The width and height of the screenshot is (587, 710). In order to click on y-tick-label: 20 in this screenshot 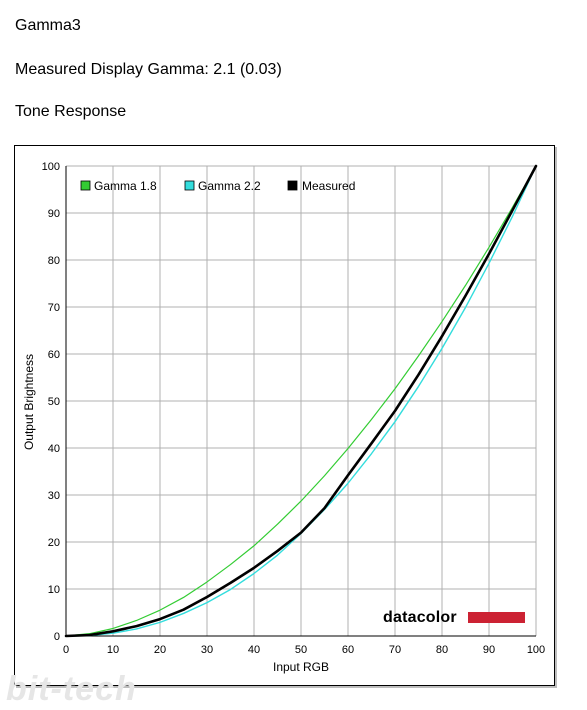, I will do `click(54, 543)`.